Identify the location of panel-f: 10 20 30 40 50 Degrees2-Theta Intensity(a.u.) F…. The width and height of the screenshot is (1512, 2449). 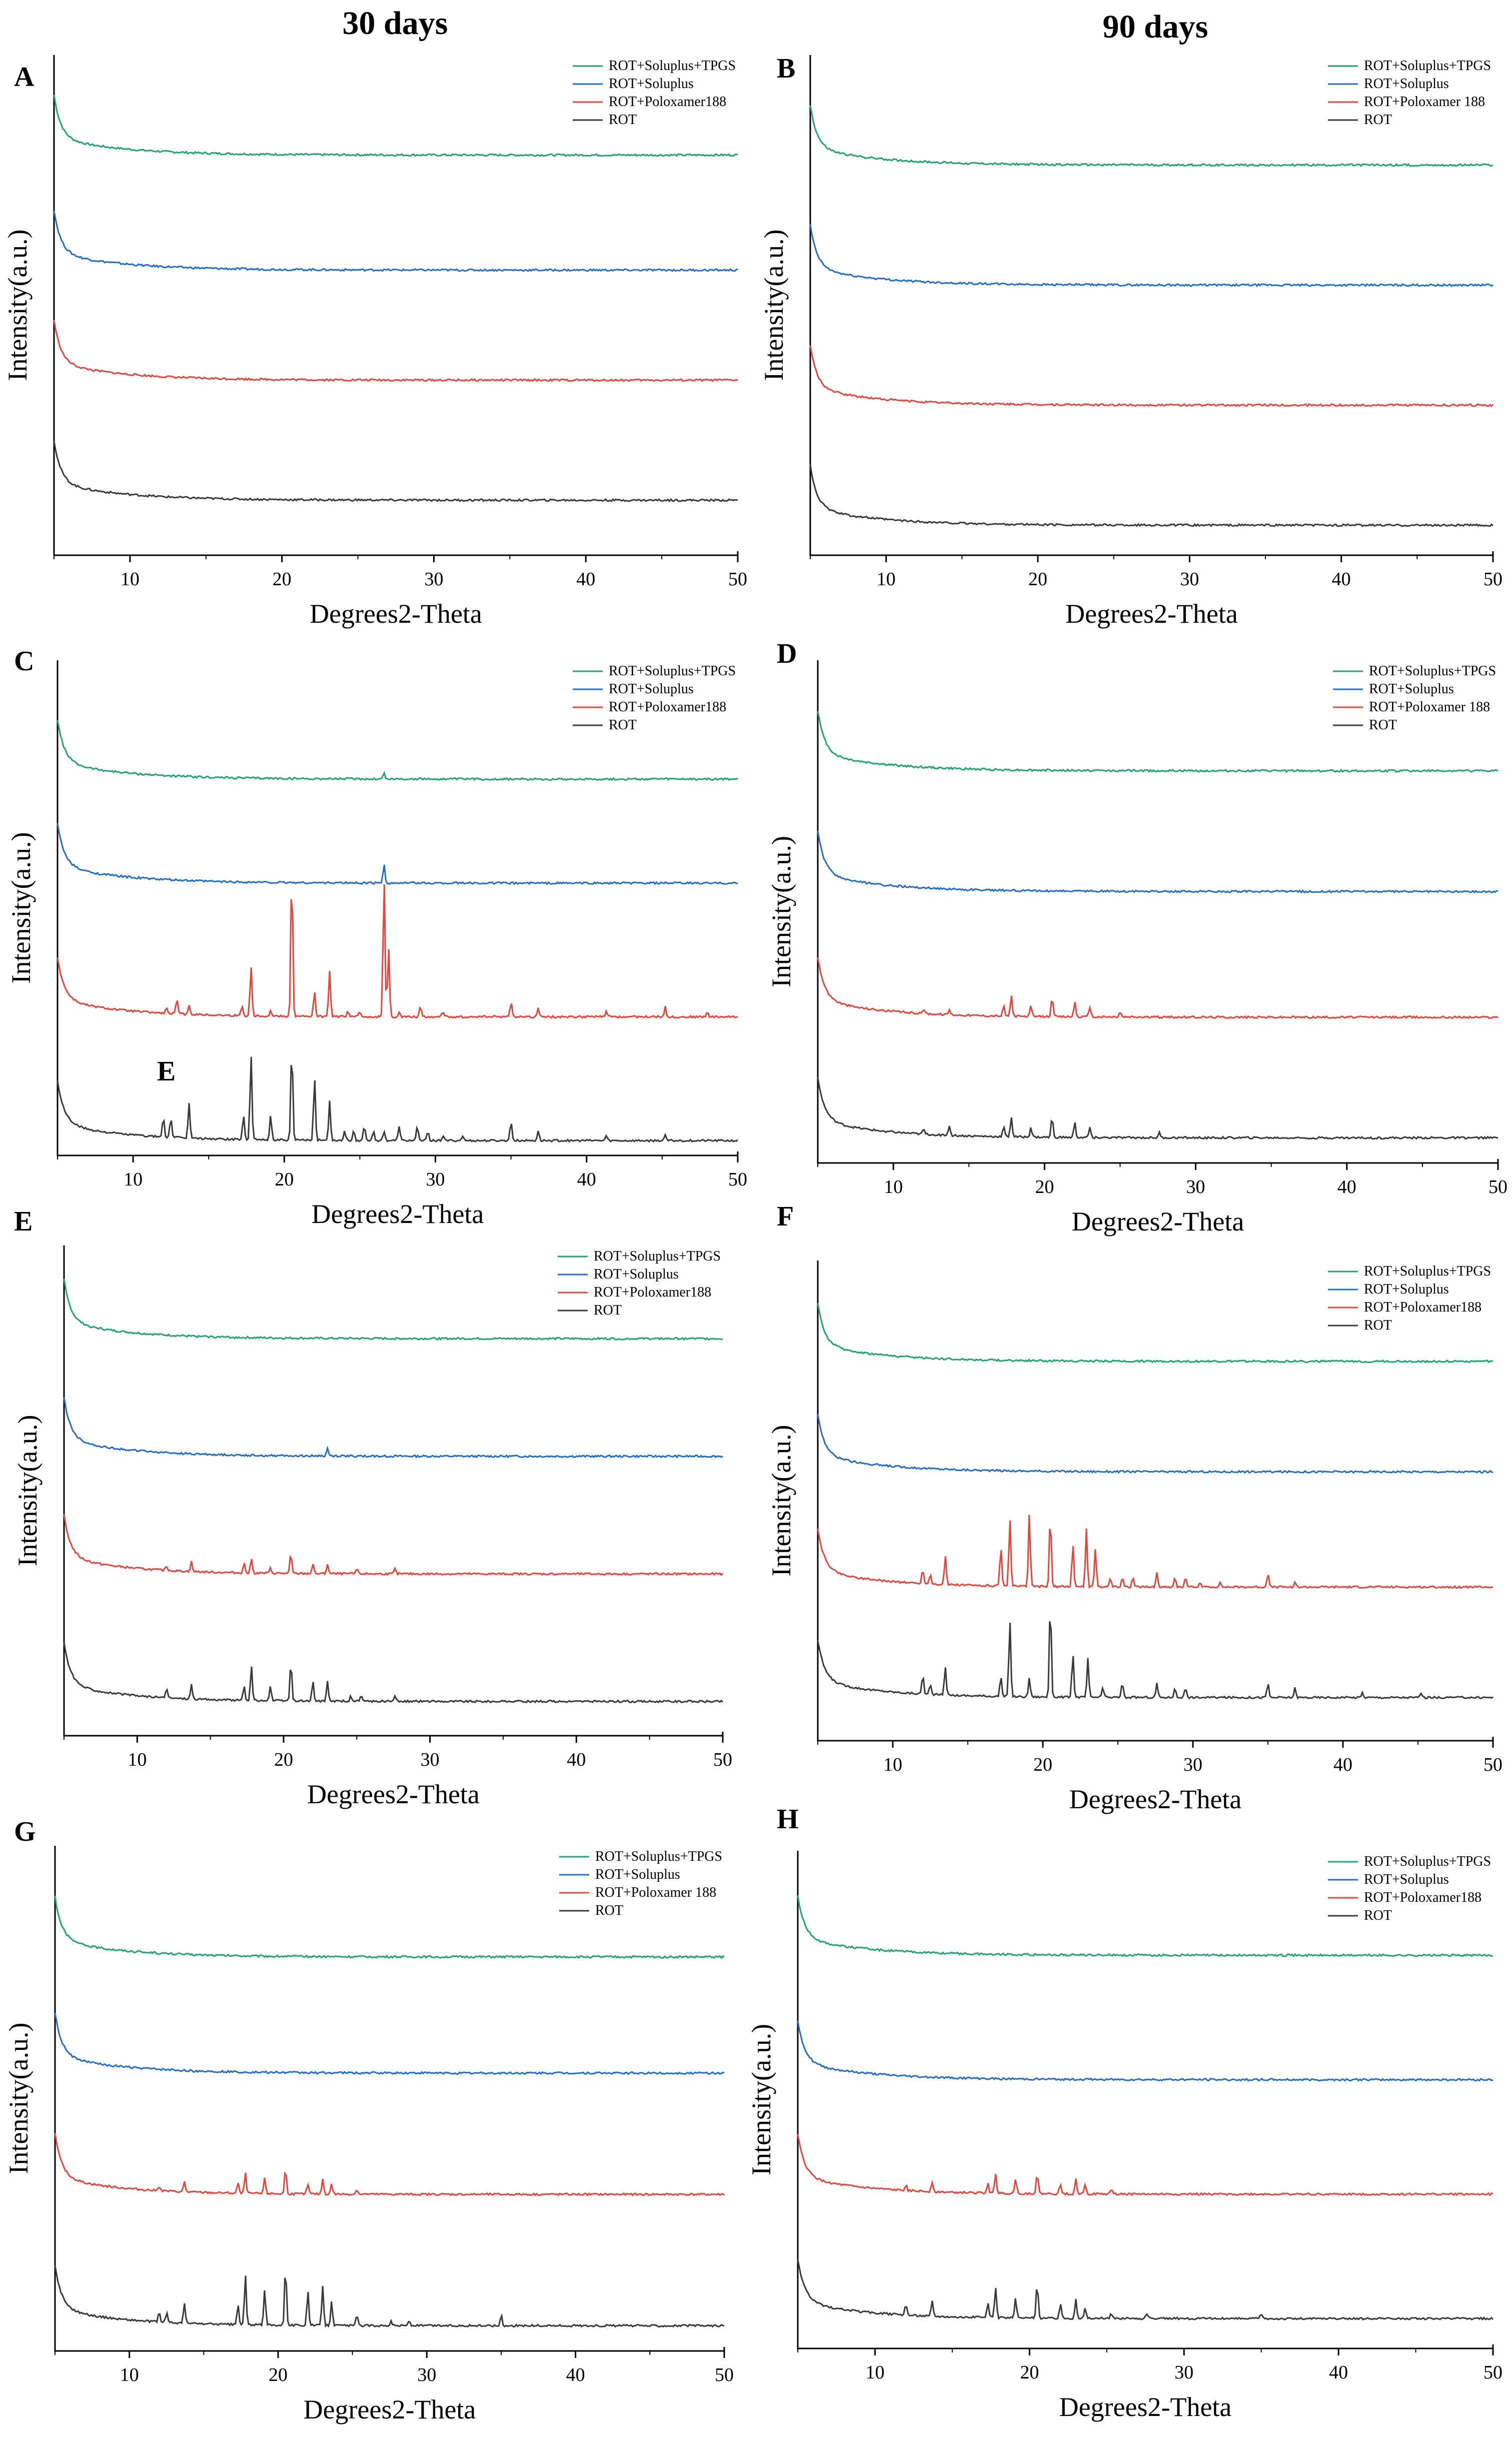
(1134, 1507).